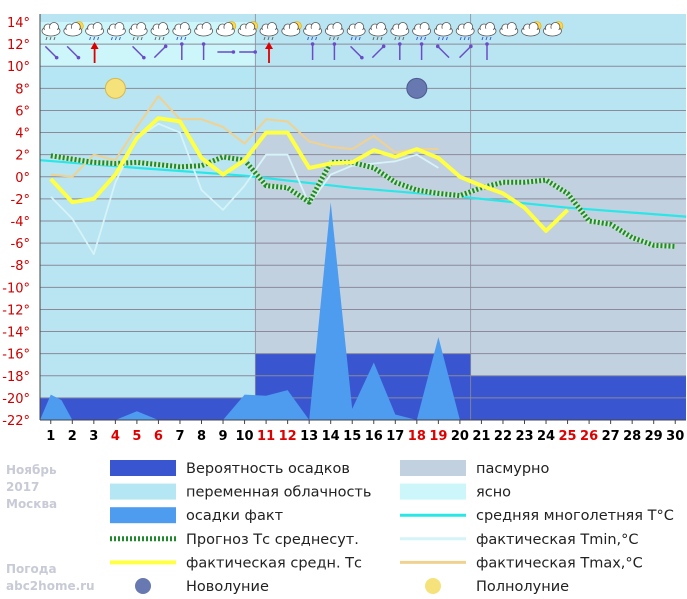  Describe the element at coordinates (268, 469) in the screenshot. I see `legend-label: Вероятность осадков` at that location.